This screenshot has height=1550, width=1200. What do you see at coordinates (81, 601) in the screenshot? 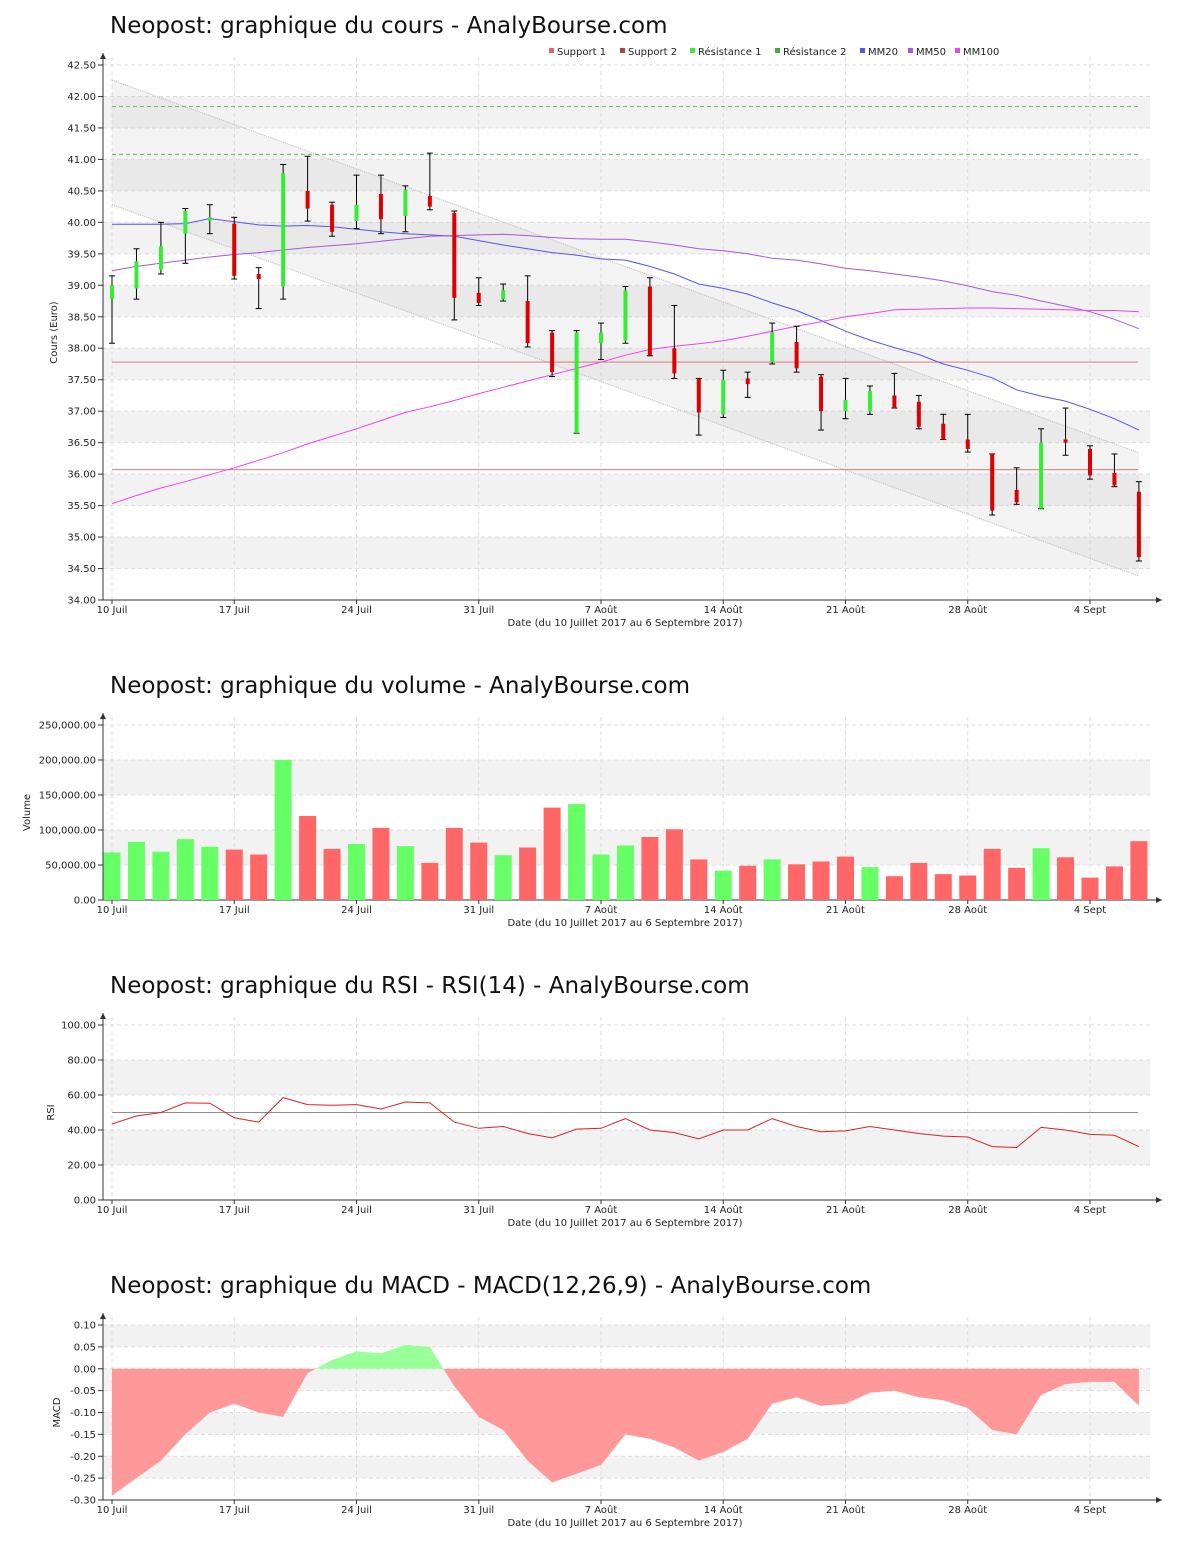
I see `y-tick-label: 34.00` at bounding box center [81, 601].